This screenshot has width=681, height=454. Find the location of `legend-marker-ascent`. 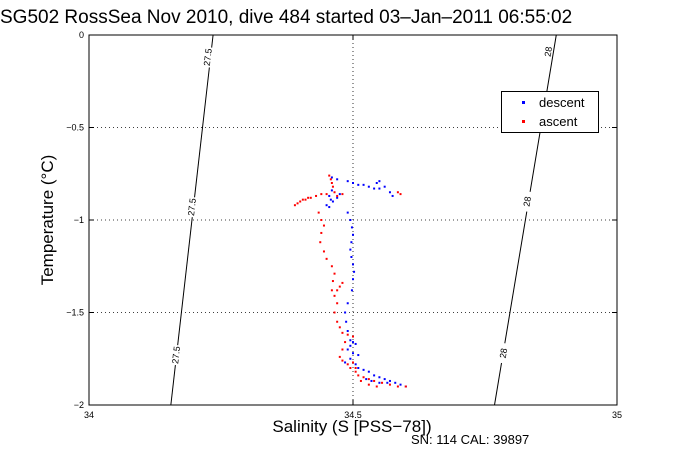

legend-marker-ascent is located at coordinates (523, 121).